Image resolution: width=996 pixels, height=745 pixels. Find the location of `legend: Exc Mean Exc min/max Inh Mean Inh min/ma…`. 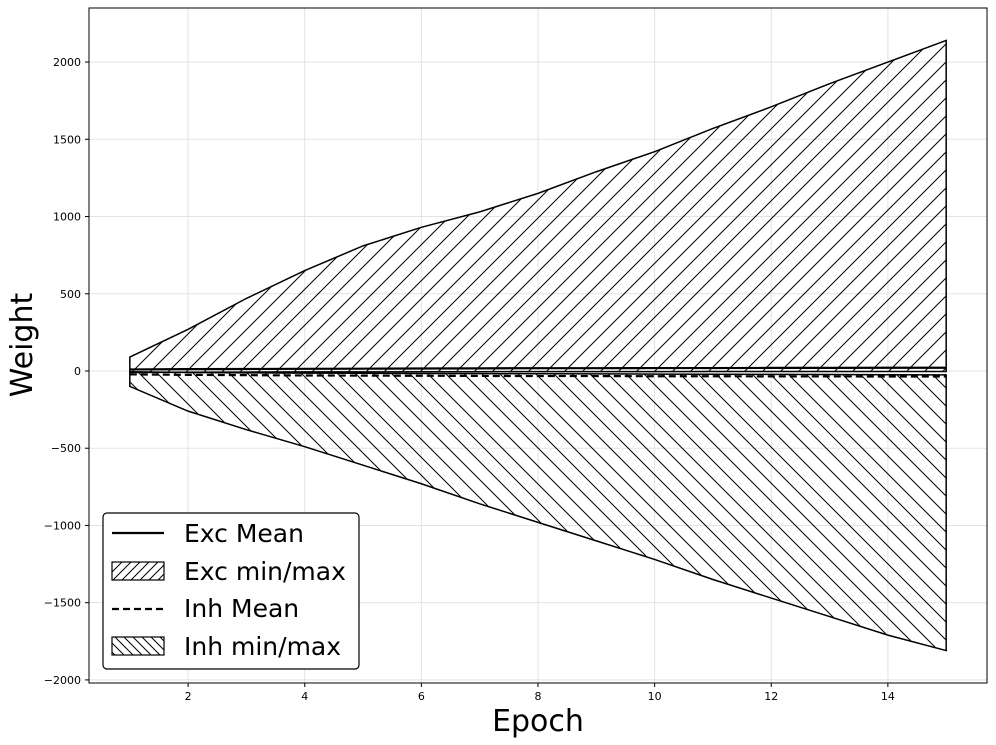

legend: Exc Mean Exc min/max Inh Mean Inh min/ma… is located at coordinates (231, 591).